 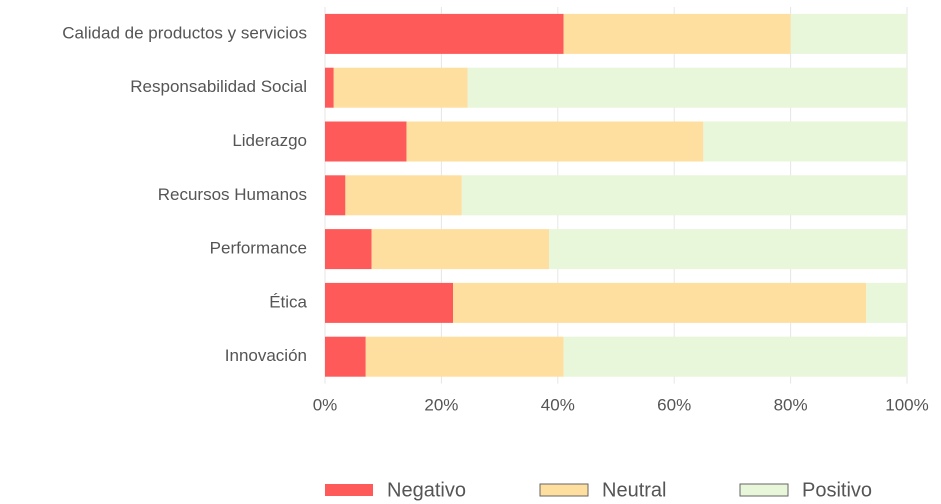 What do you see at coordinates (426, 490) in the screenshot?
I see `legend-label: Negativo` at bounding box center [426, 490].